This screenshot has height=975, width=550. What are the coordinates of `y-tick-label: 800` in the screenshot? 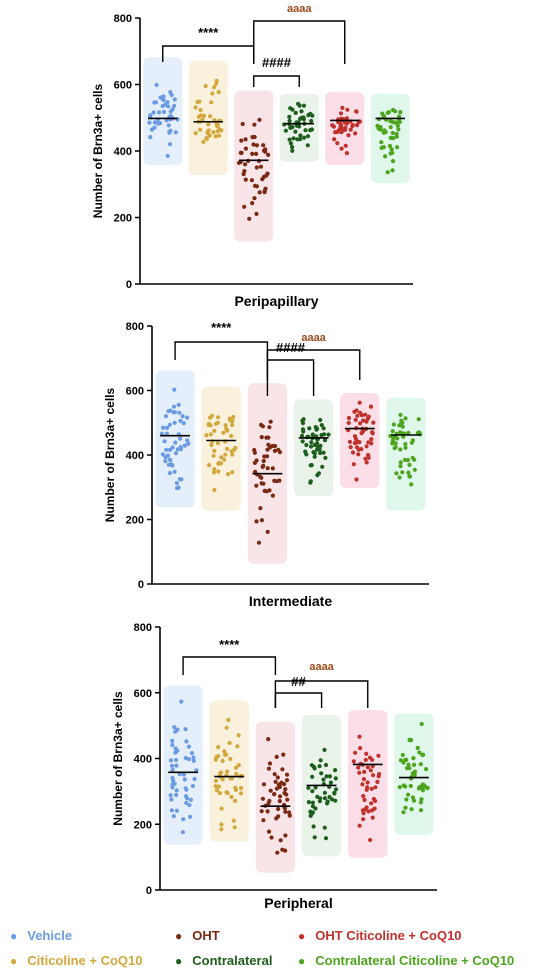 It's located at (123, 19).